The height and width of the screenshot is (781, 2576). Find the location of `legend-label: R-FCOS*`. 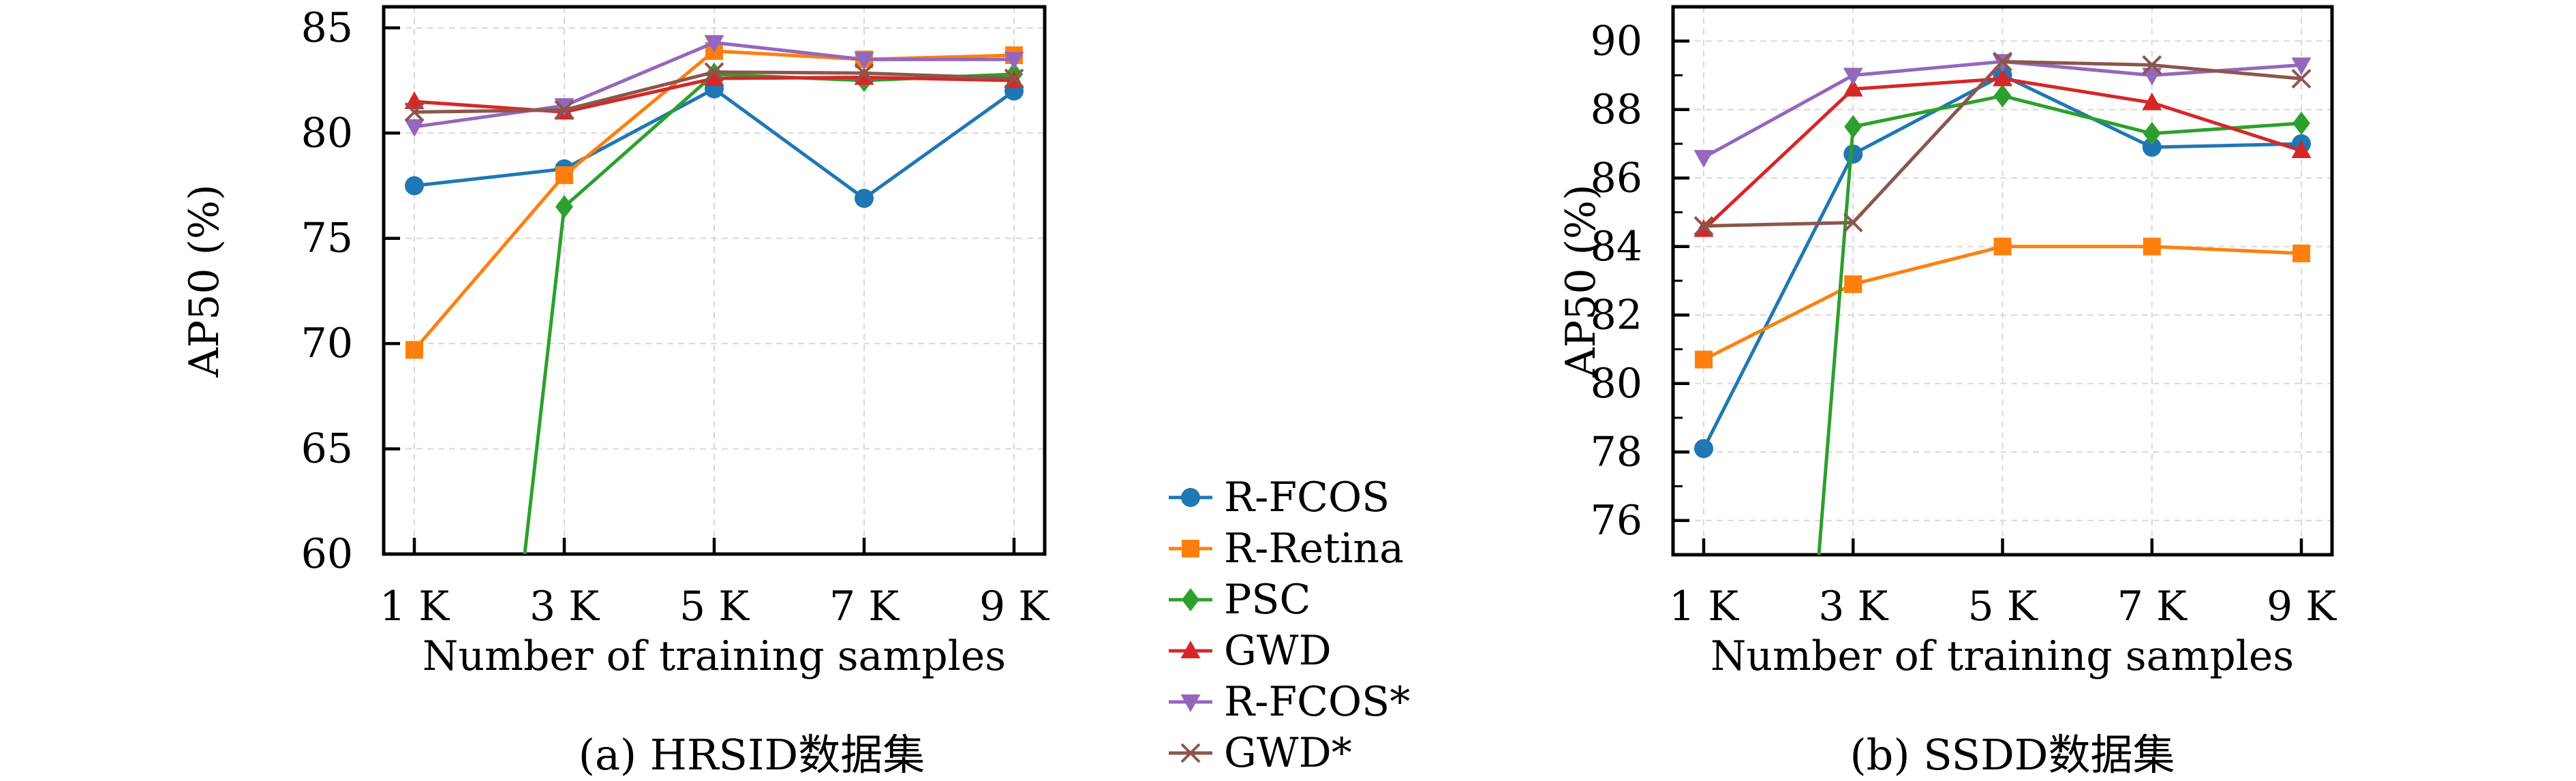

legend-label: R-FCOS* is located at coordinates (1317, 702).